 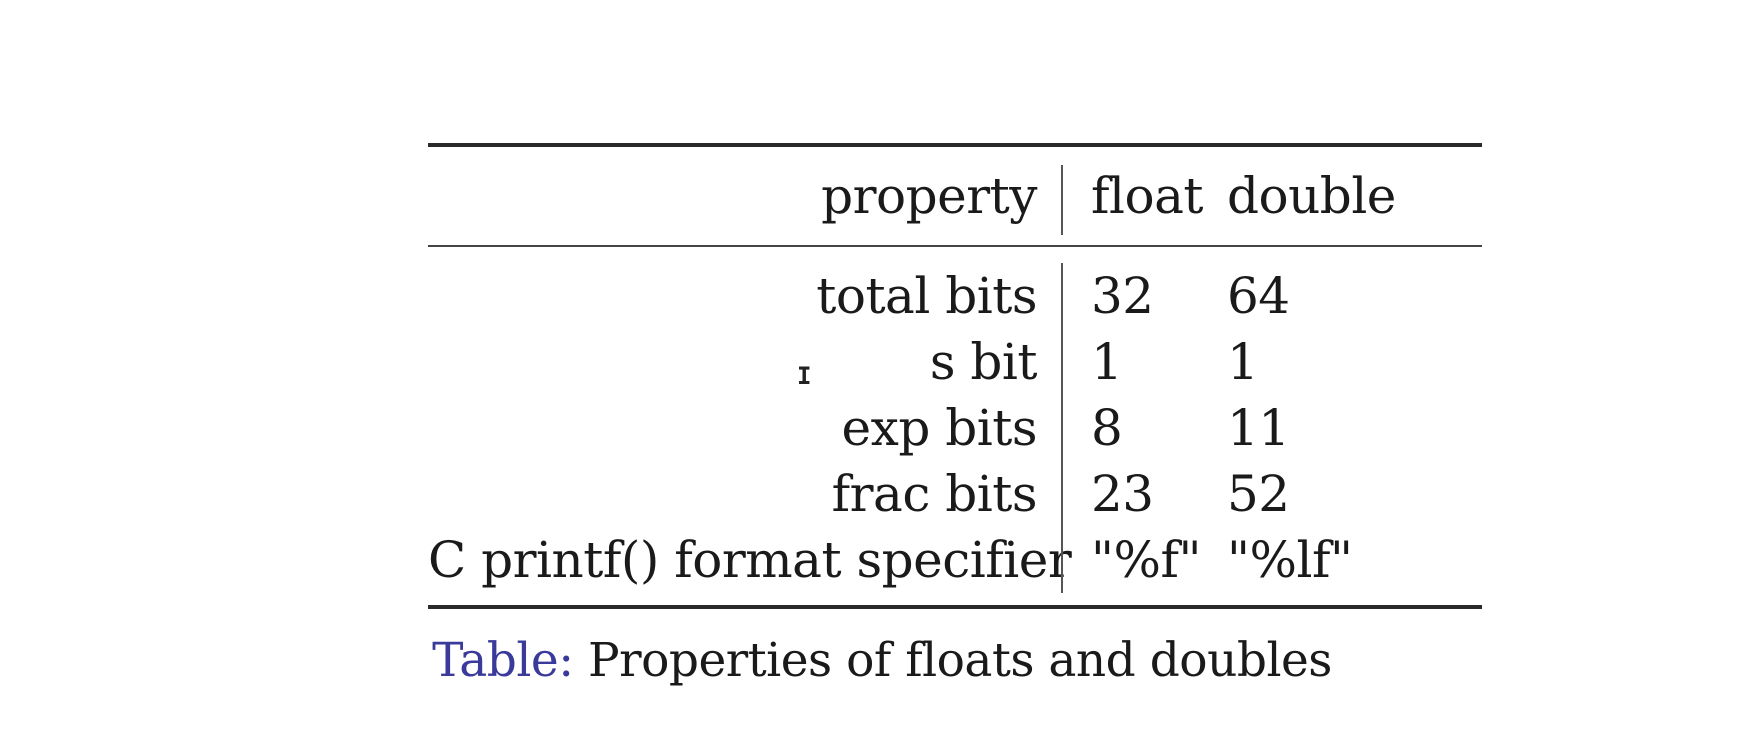 I want to click on table-row: total bits 32 64, so click(x=955, y=296).